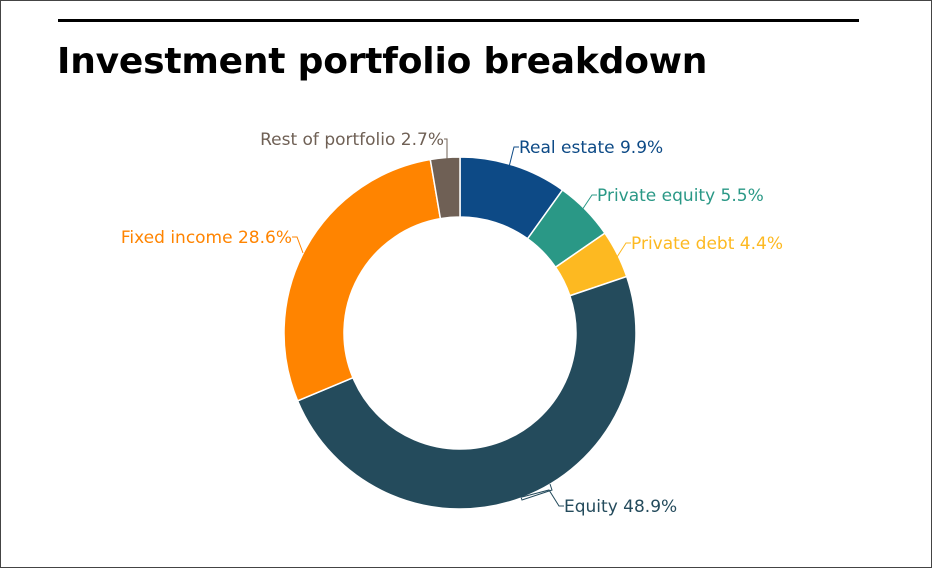 This screenshot has width=932, height=568. Describe the element at coordinates (680, 196) in the screenshot. I see `data-label-private-equity: Private equity 5.5%` at that location.